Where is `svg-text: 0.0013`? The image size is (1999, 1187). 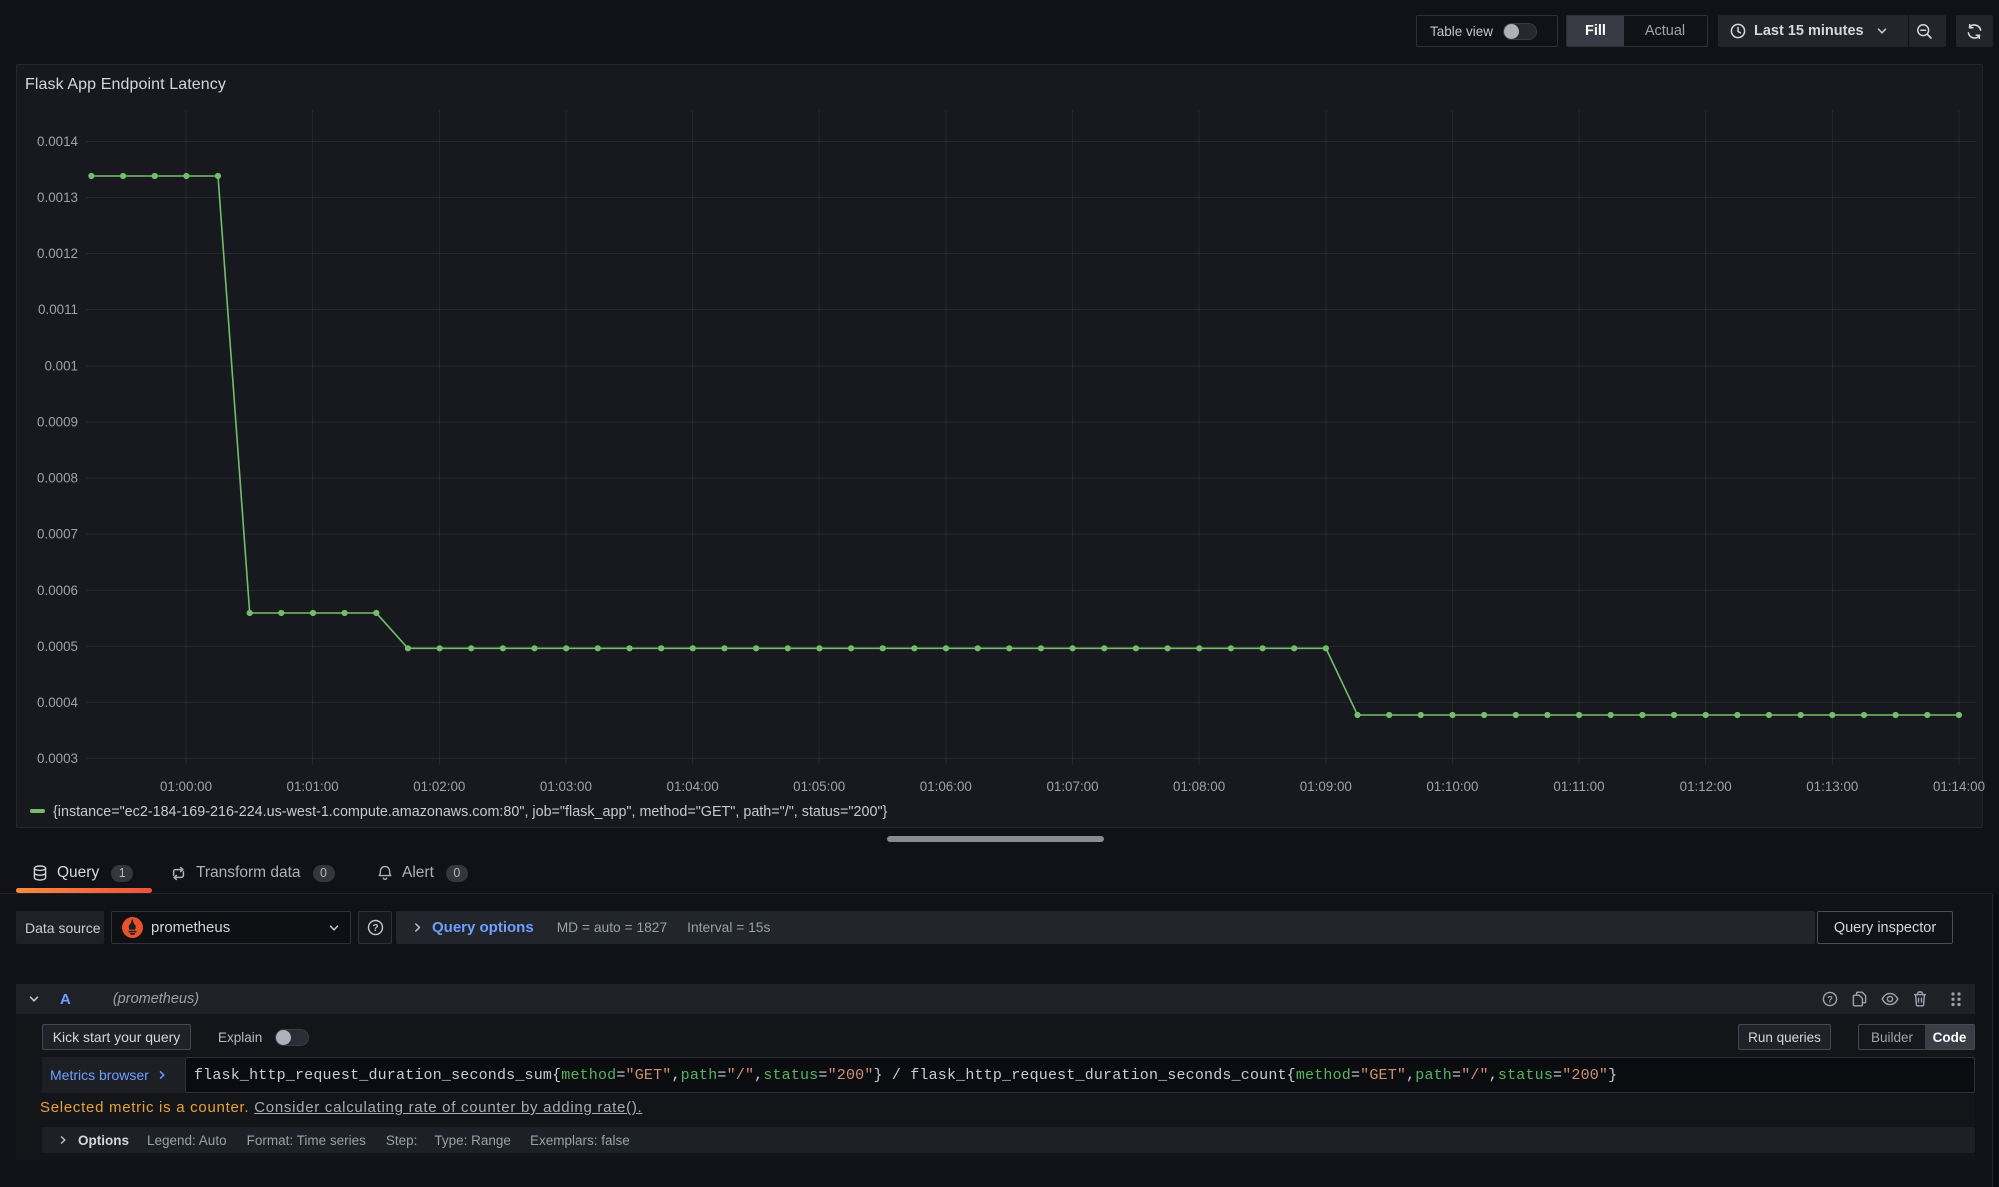
svg-text: 0.0013 is located at coordinates (57, 197).